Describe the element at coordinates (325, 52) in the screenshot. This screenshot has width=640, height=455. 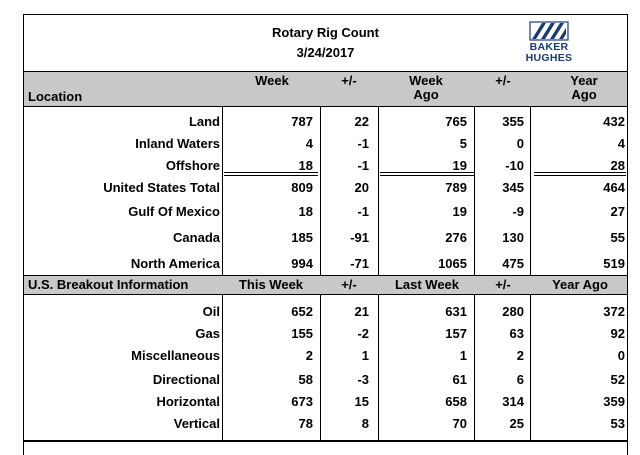
I see `report-date: 3/24/2017` at that location.